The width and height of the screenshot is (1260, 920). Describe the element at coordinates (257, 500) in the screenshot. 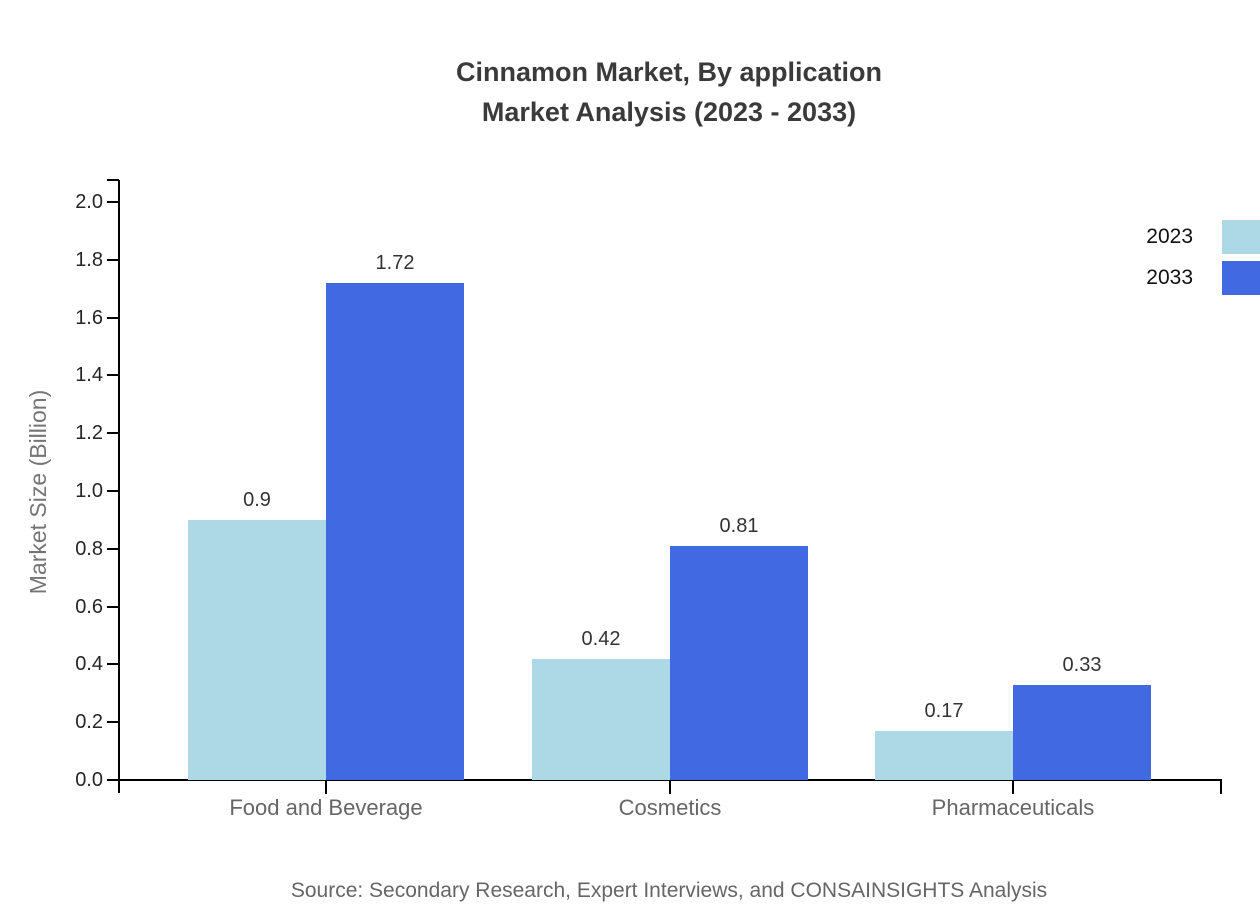

I see `value-label-2023-food-and-beverage: 0.9` at that location.